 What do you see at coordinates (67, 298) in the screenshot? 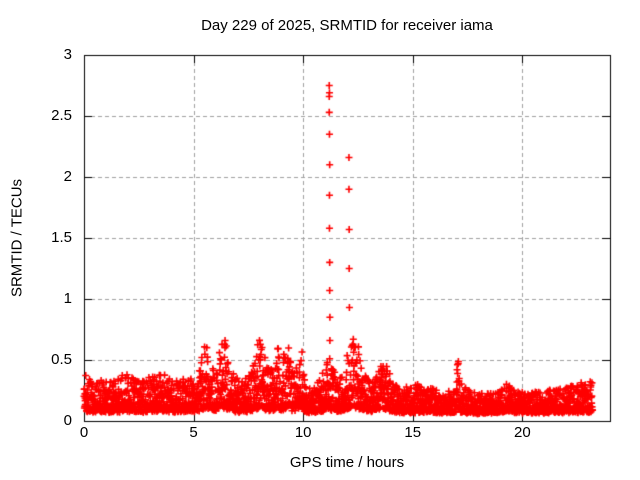
I see `y-tick-label: 1` at bounding box center [67, 298].